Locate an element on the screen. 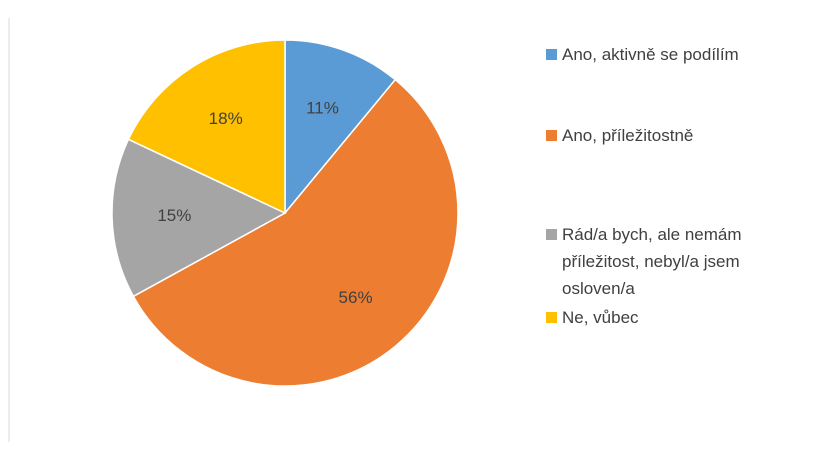 Image resolution: width=827 pixels, height=464 pixels. legend-label: Ano, příležitostně is located at coordinates (628, 135).